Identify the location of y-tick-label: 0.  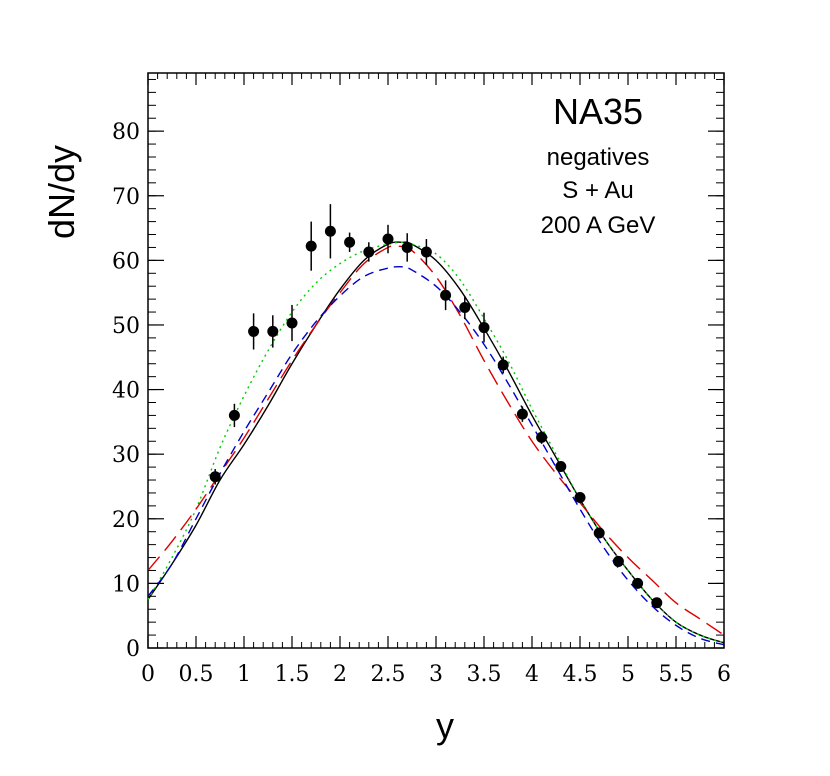
(133, 649).